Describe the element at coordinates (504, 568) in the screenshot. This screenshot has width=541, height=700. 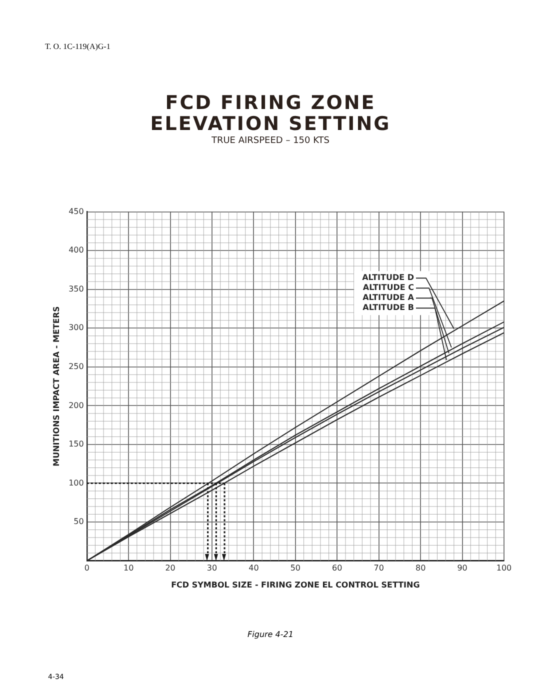
I see `x-tick-label: 100` at that location.